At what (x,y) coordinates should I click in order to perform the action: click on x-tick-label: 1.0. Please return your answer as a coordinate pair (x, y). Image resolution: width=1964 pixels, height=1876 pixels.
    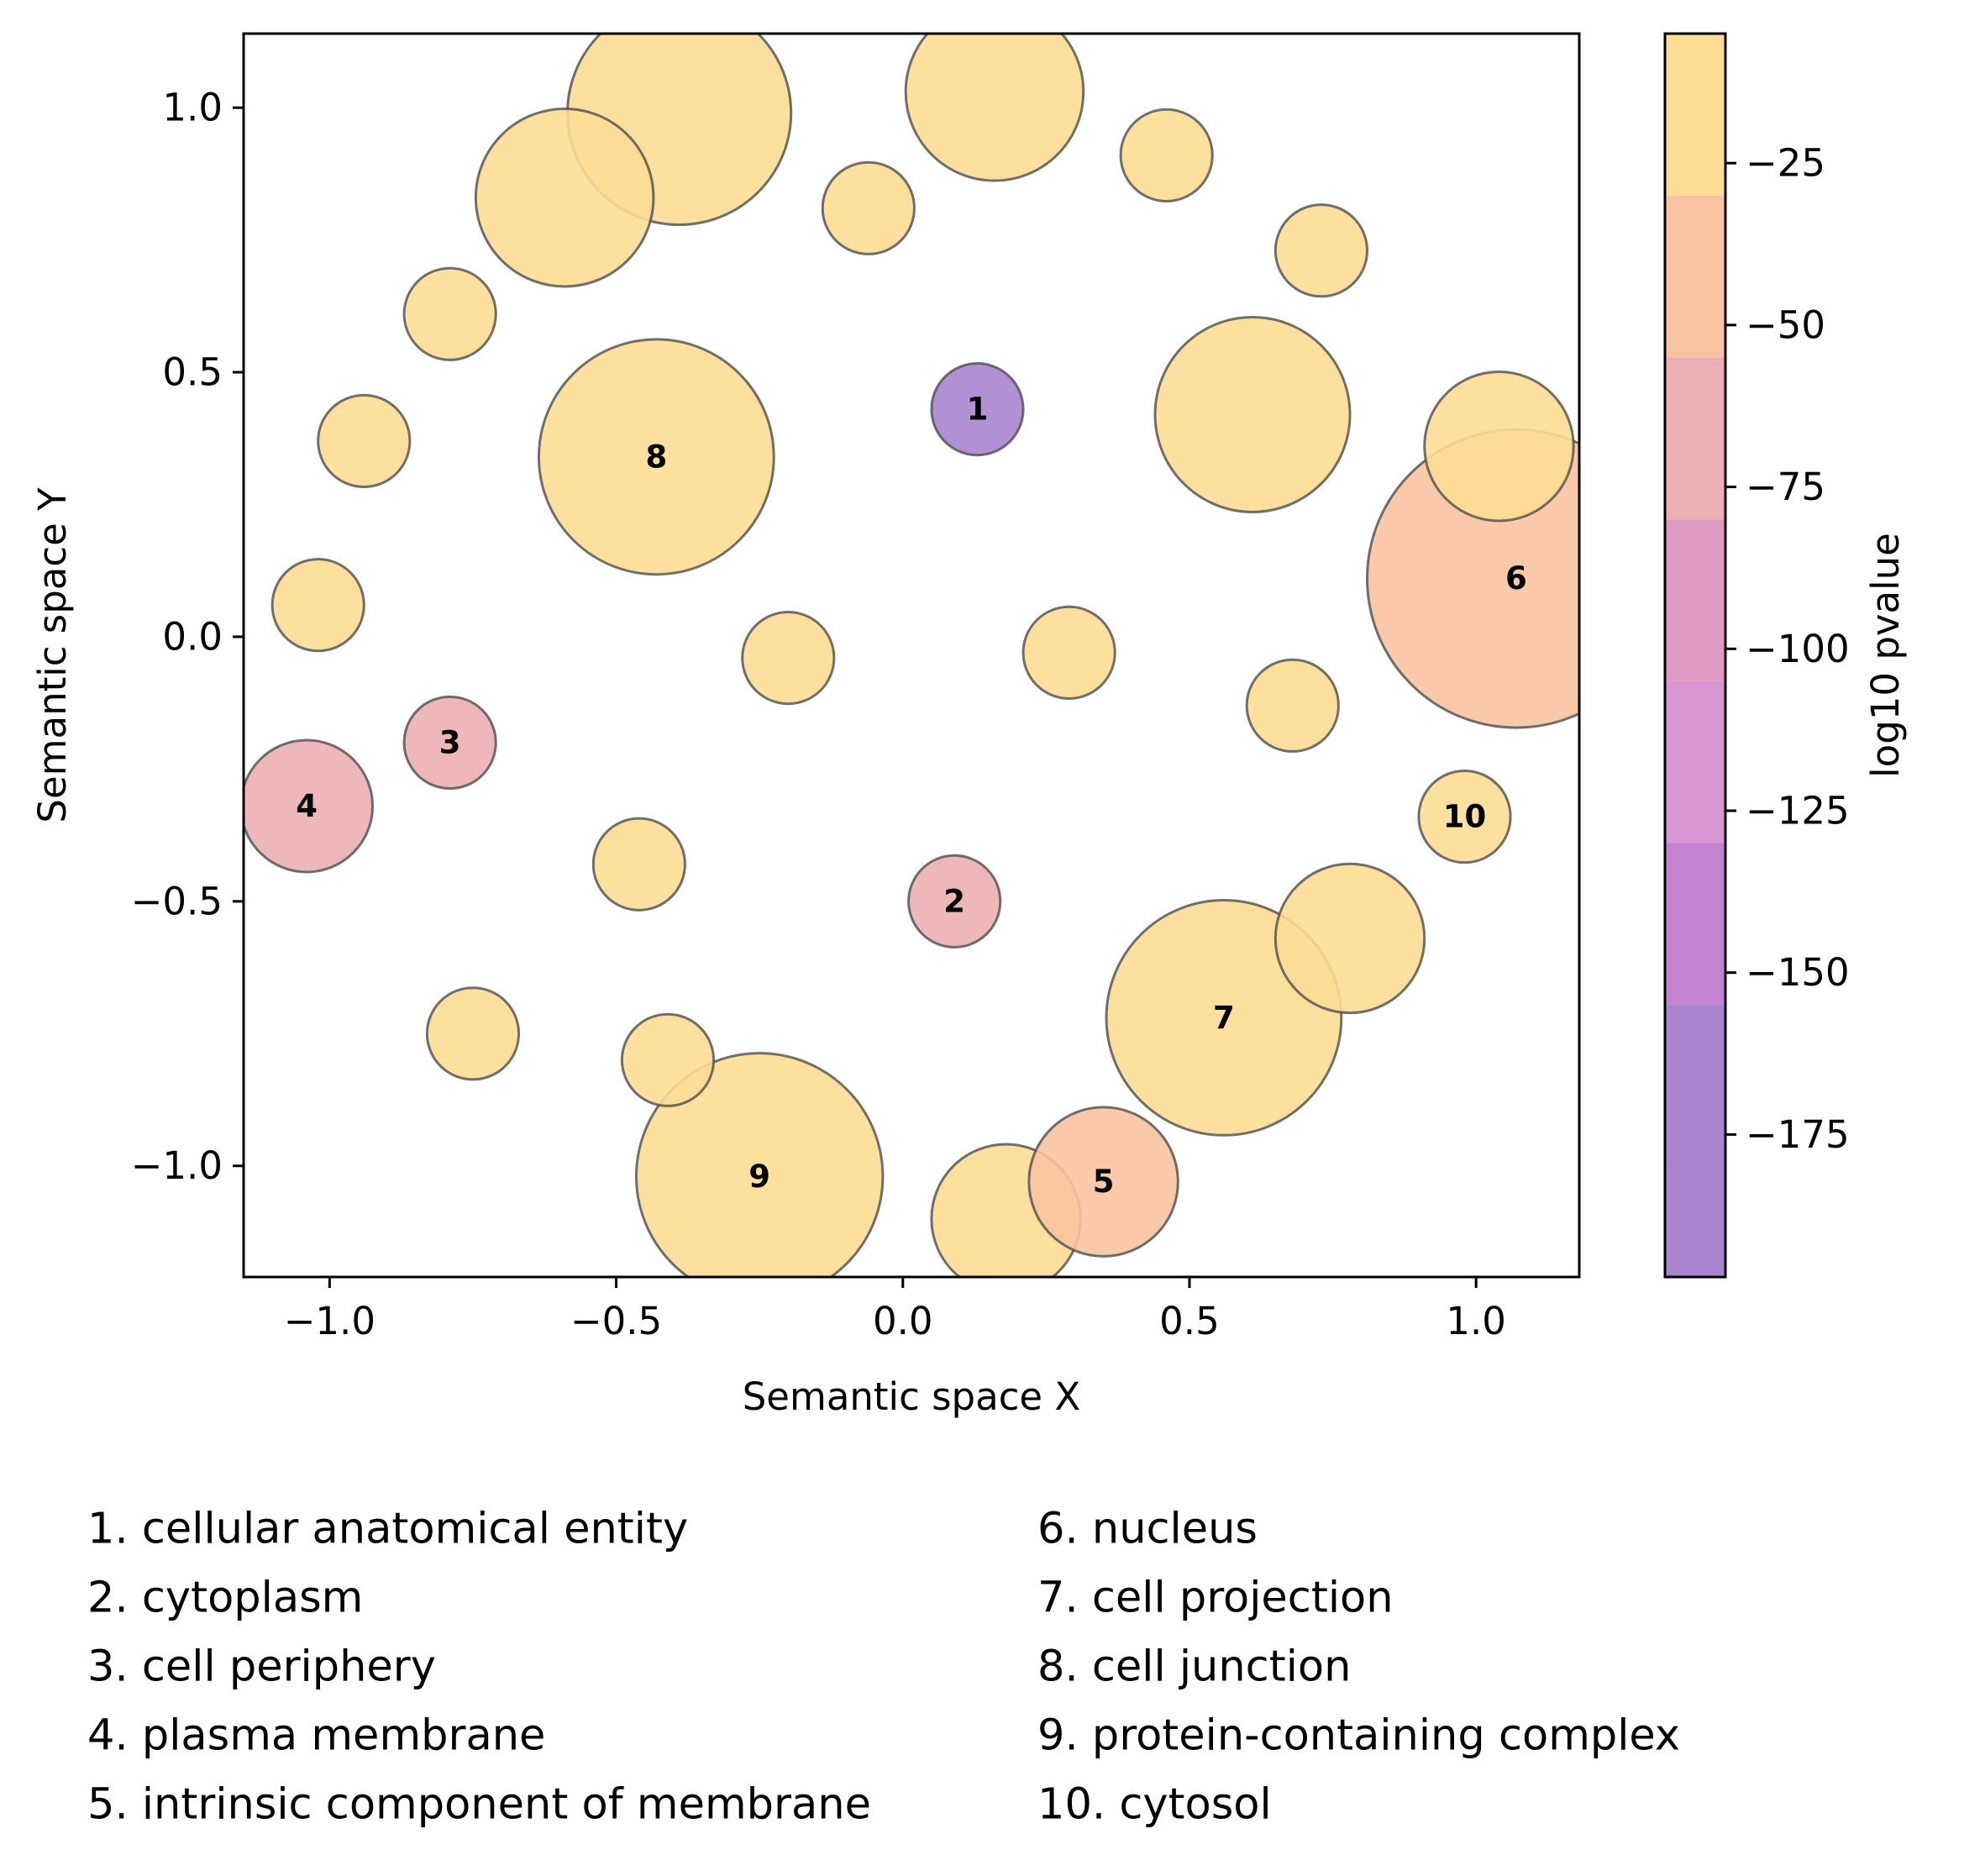
    Looking at the image, I should click on (1476, 1321).